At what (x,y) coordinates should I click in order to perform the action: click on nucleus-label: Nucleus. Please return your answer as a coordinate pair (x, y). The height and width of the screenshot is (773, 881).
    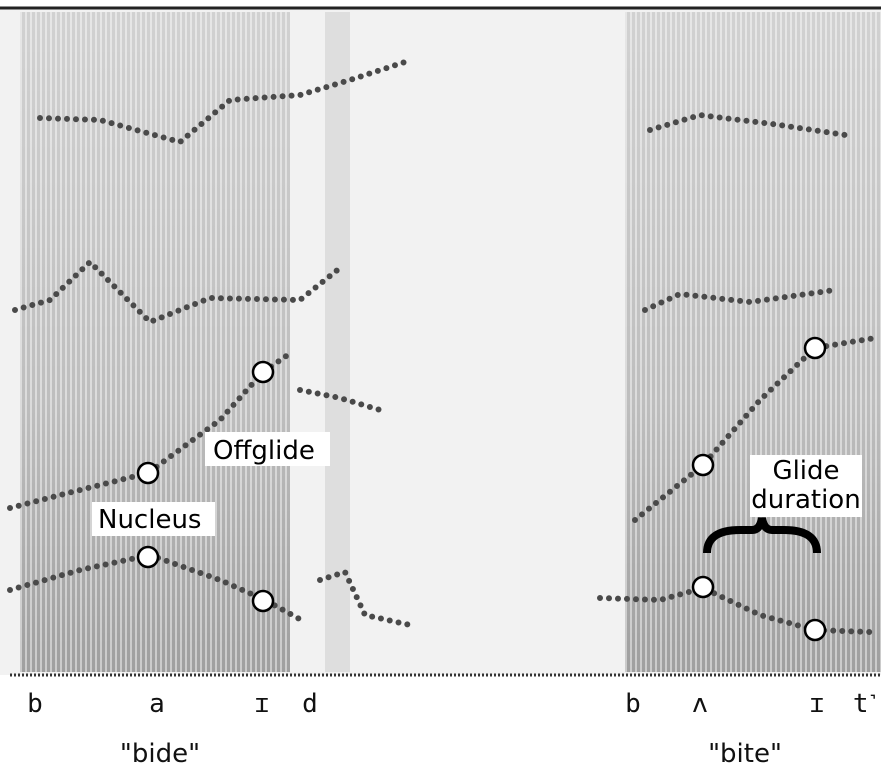
    Looking at the image, I should click on (149, 520).